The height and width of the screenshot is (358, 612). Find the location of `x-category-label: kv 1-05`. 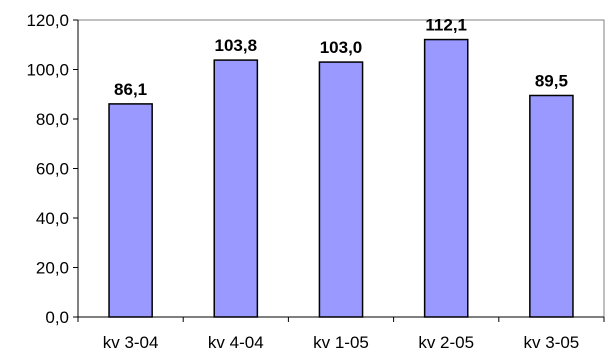

x-category-label: kv 1-05 is located at coordinates (341, 342).